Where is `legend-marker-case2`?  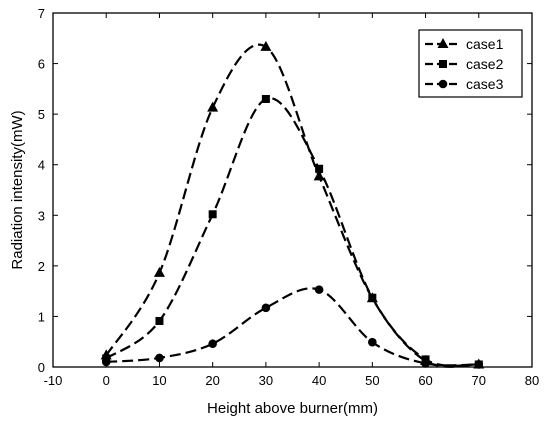 legend-marker-case2 is located at coordinates (443, 64).